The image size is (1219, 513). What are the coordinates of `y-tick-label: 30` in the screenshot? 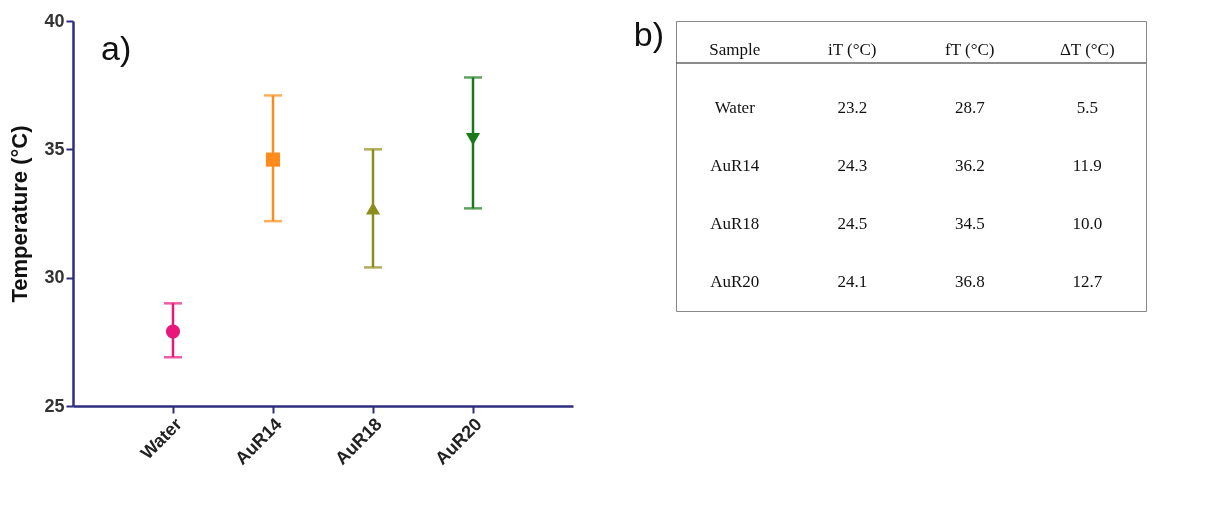 It's located at (54, 277).